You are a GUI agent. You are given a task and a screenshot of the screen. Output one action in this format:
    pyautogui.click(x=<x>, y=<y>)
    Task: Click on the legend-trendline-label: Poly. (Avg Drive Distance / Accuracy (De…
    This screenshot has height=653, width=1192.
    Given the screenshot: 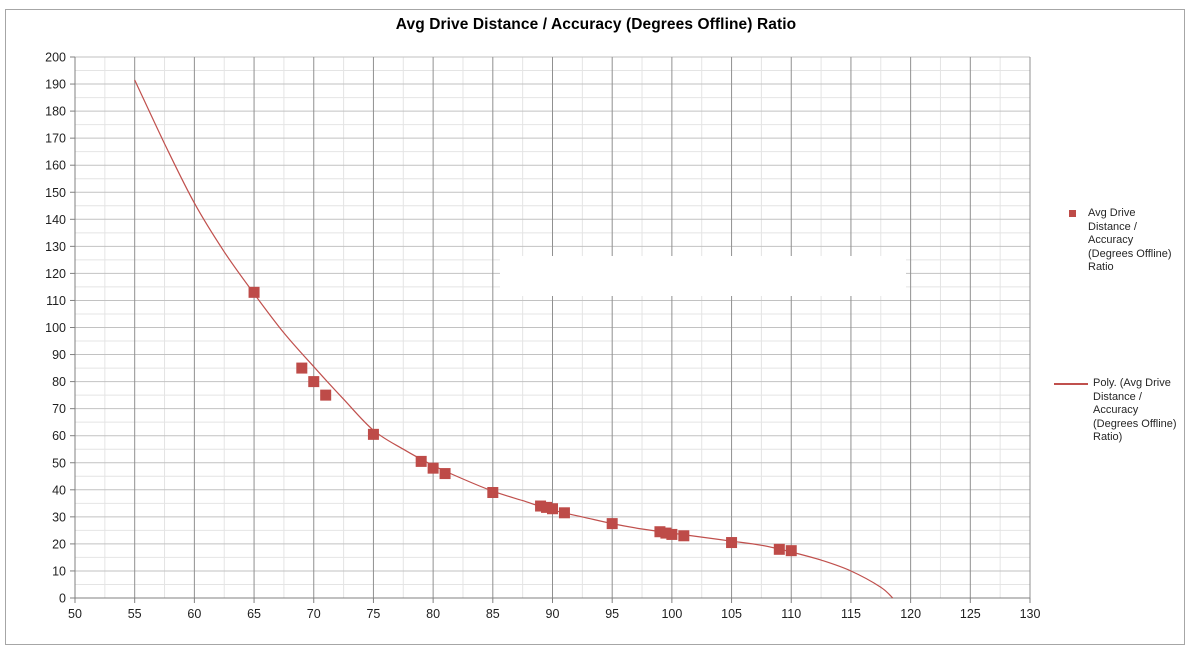 What is the action you would take?
    pyautogui.click(x=1135, y=410)
    